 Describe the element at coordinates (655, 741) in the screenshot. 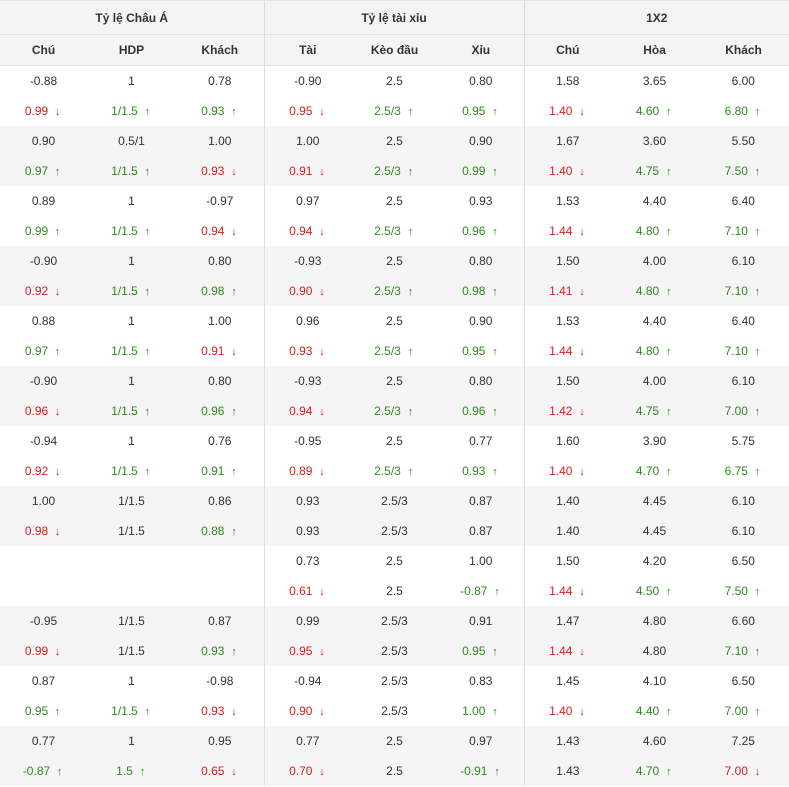

I see `odds-cell: 4.60` at that location.